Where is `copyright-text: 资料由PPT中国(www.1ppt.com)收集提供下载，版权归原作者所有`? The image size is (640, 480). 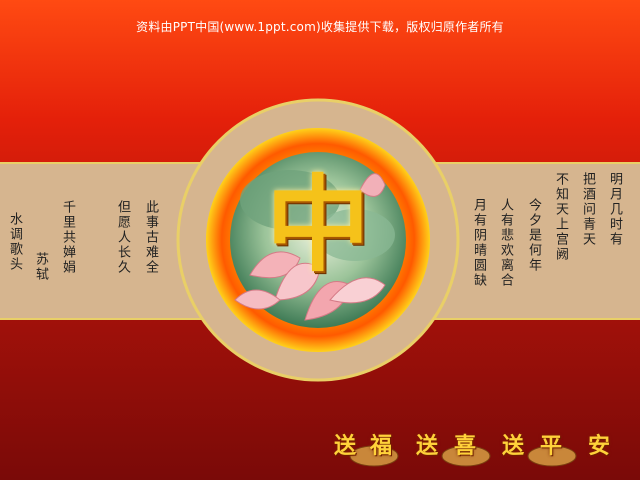
copyright-text: 资料由PPT中国(www.1ppt.com)收集提供下载，版权归原作者所有 is located at coordinates (320, 27).